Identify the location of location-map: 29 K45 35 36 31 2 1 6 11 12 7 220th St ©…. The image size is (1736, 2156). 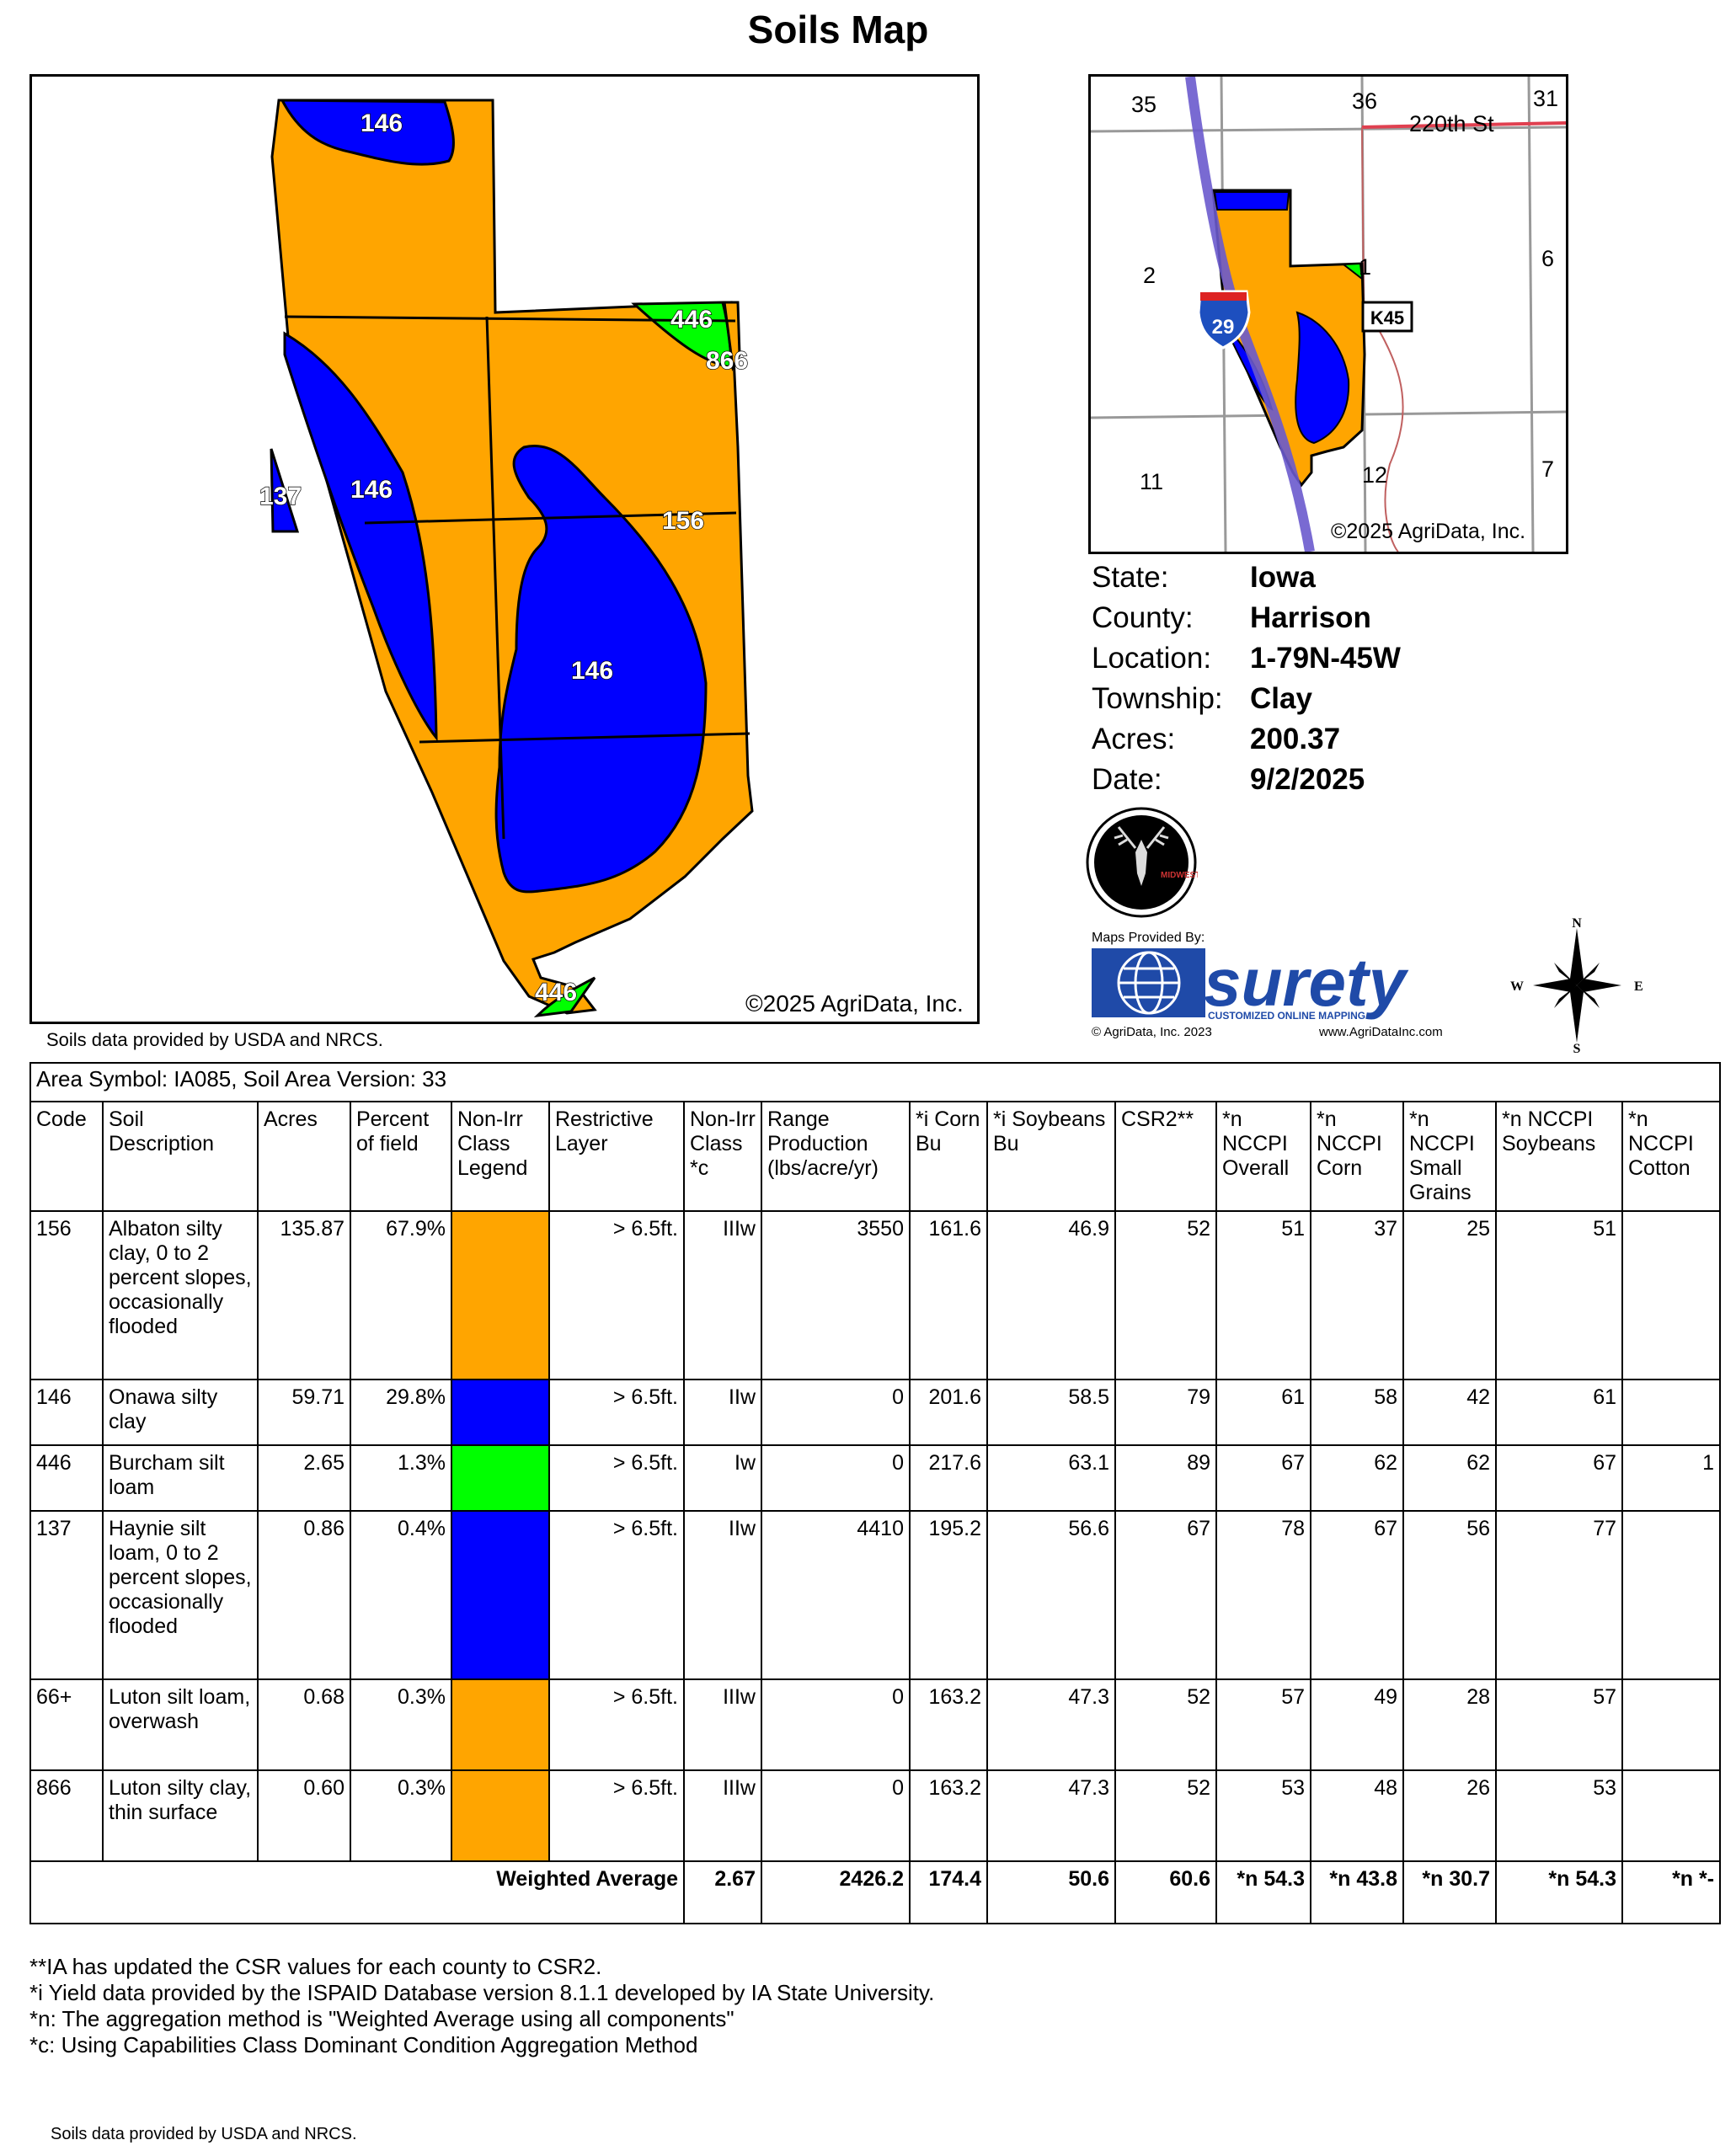
(1328, 314).